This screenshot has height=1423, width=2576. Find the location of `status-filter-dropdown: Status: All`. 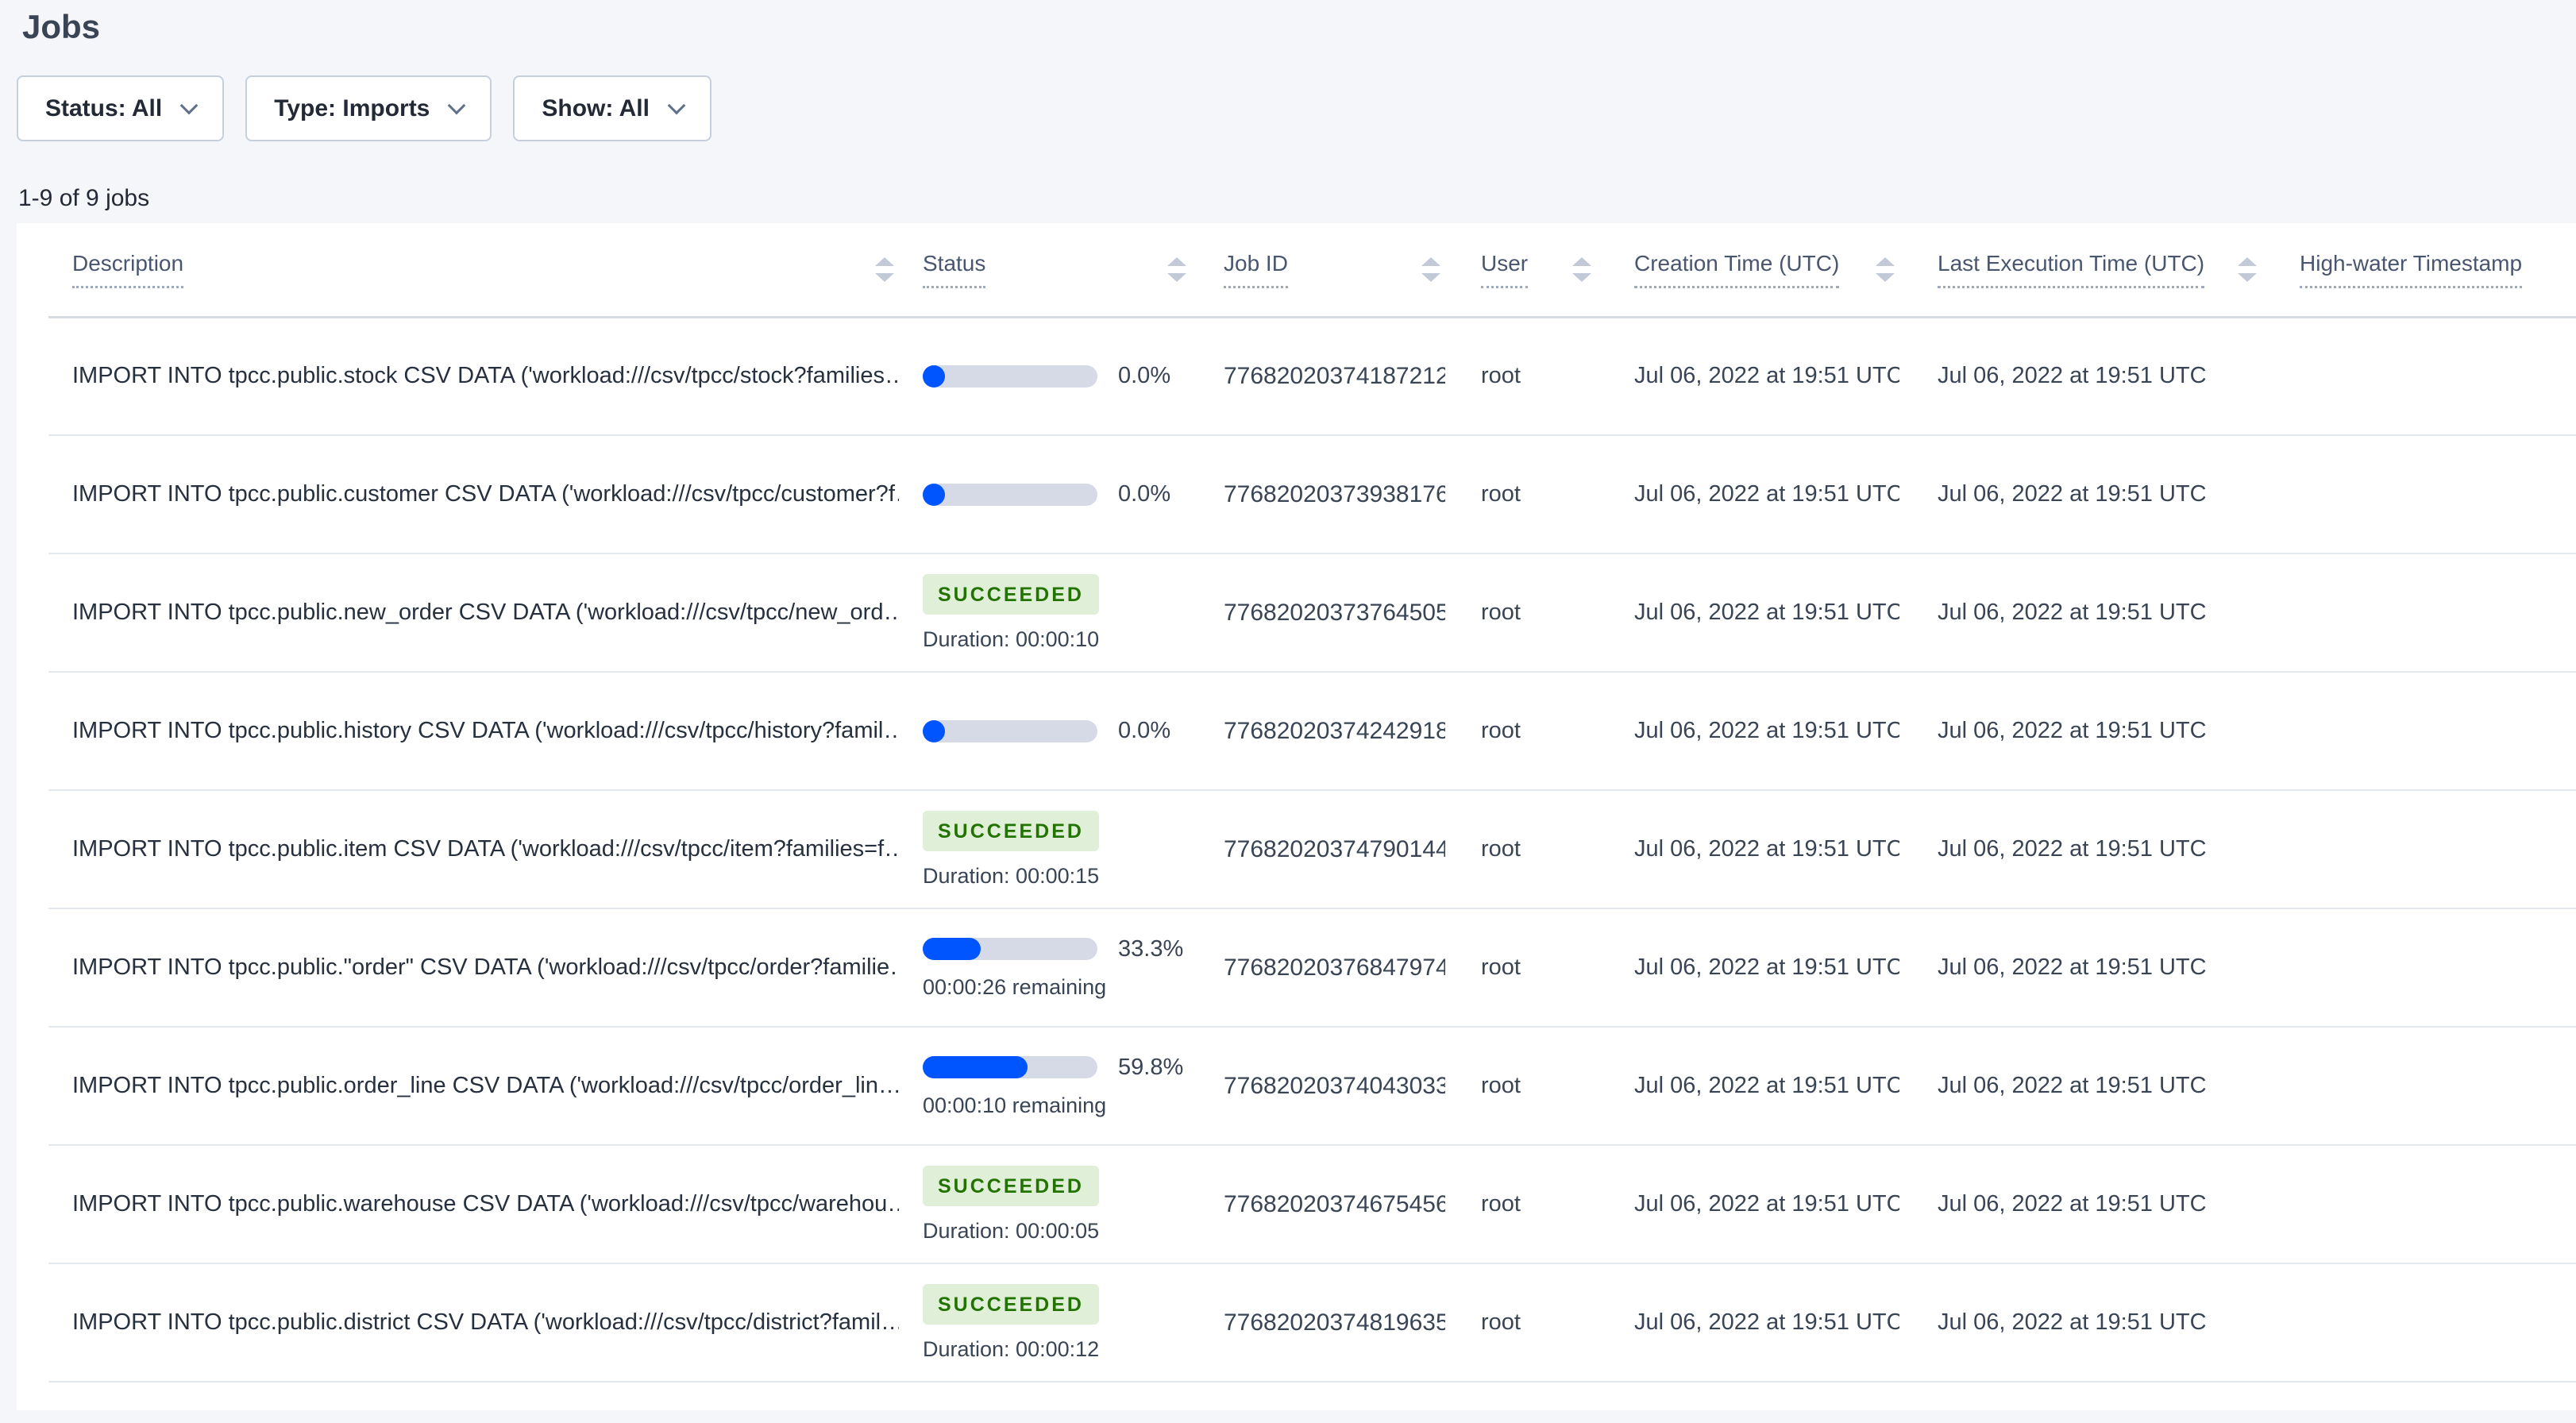

status-filter-dropdown: Status: All is located at coordinates (121, 108).